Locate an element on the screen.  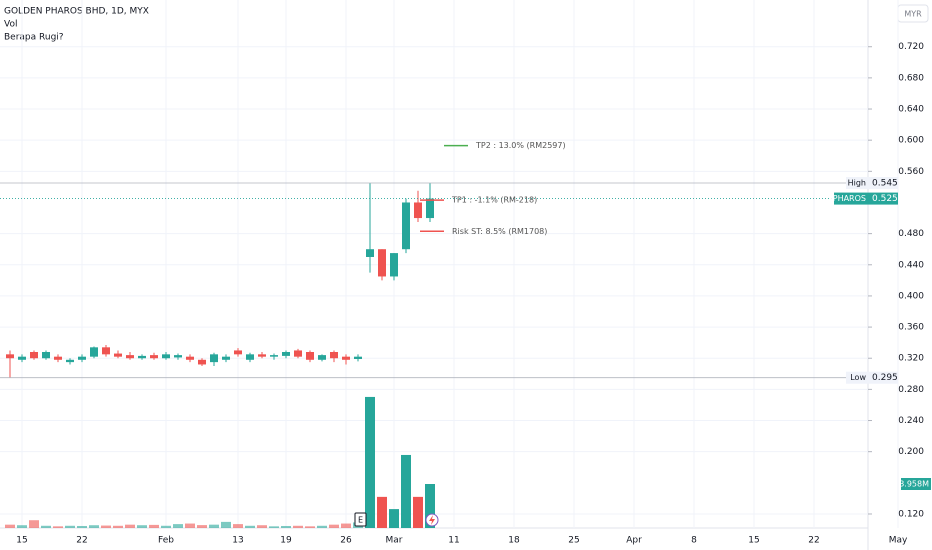
y-tick-label: 0.200 is located at coordinates (911, 452).